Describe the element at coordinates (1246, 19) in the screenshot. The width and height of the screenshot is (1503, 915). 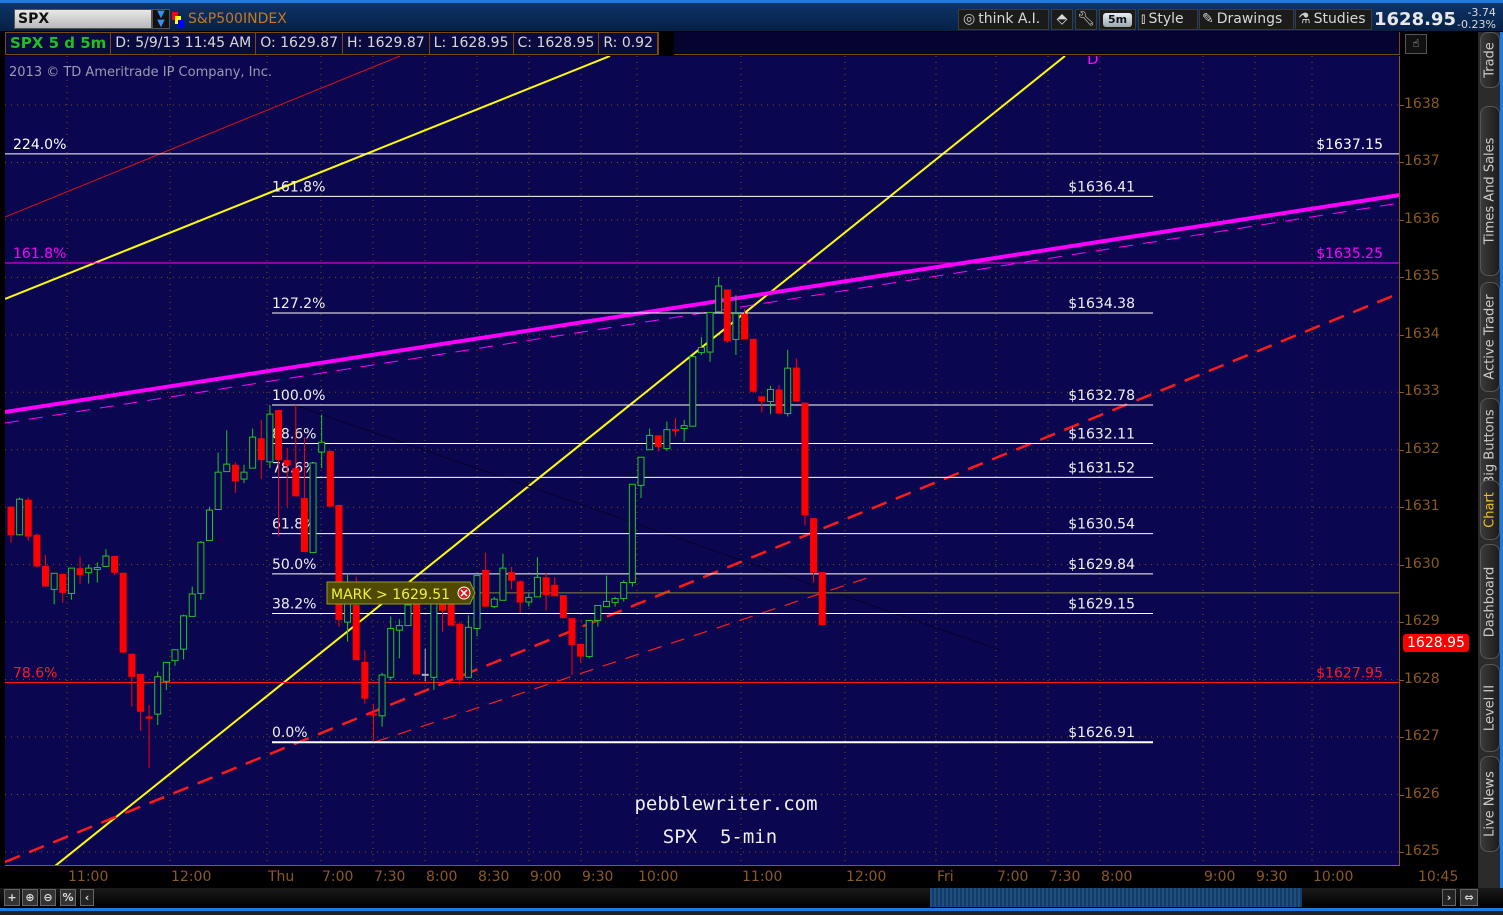
I see `drawings-button: ✎ Drawings` at that location.